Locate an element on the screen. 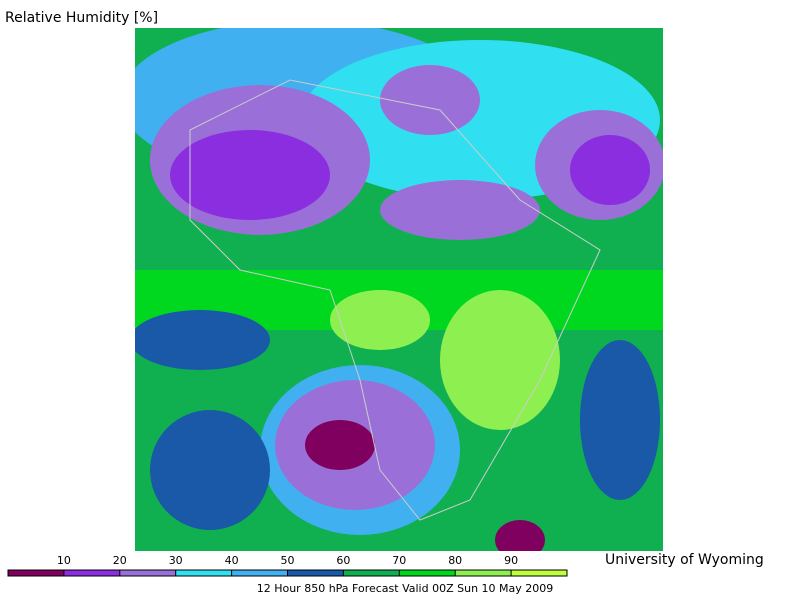 The image size is (800, 600). credit: University of Wyoming is located at coordinates (684, 560).